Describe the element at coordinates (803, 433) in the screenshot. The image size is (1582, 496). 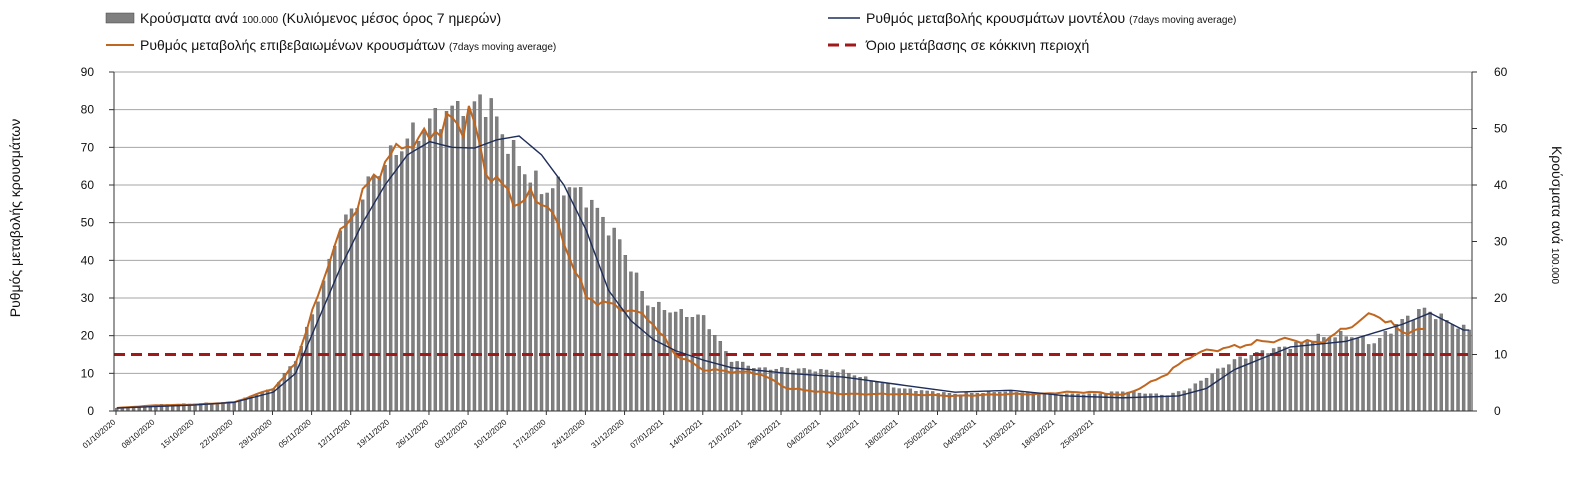
I see `x-tick-label: 04/02/2021` at that location.